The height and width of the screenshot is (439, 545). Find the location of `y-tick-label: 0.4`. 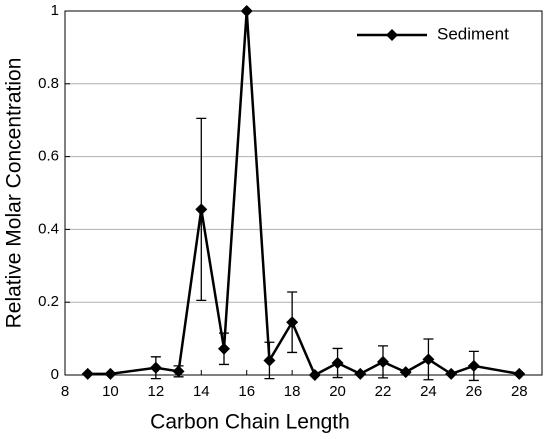

y-tick-label: 0.4 is located at coordinates (48, 228).